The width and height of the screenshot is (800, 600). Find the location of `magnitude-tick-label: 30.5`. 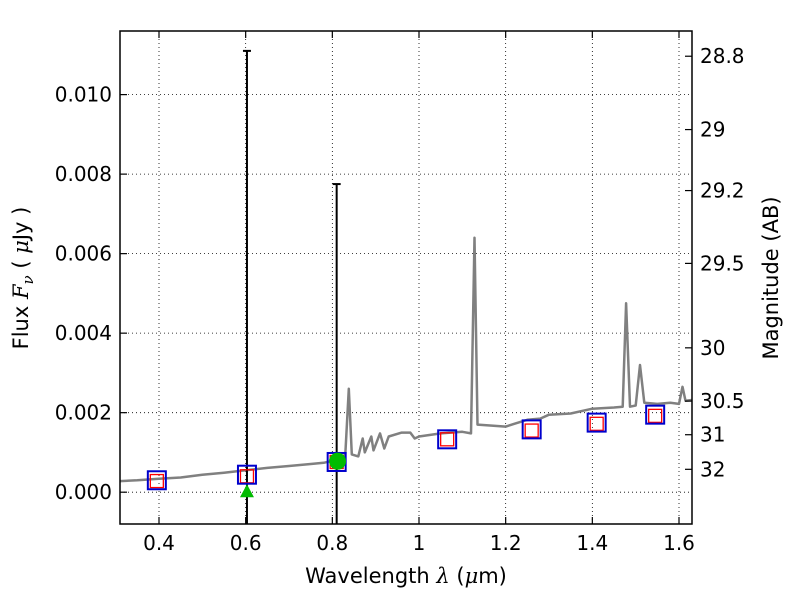

magnitude-tick-label: 30.5 is located at coordinates (722, 401).